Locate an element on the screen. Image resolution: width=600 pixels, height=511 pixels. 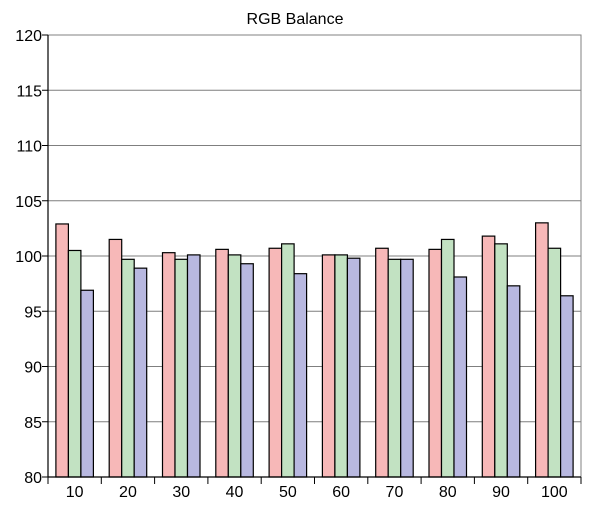
x-tick-label: 50 is located at coordinates (288, 492).